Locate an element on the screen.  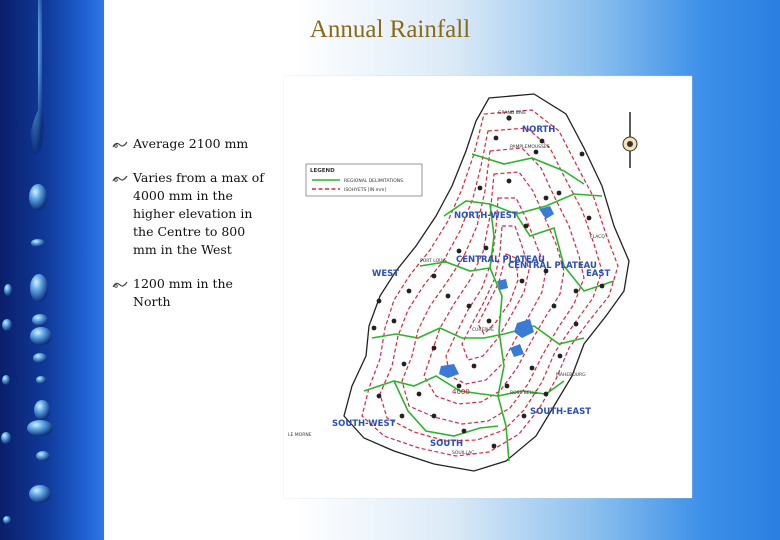
bullet-text: 1200 mm in the North is located at coordinates (183, 292).